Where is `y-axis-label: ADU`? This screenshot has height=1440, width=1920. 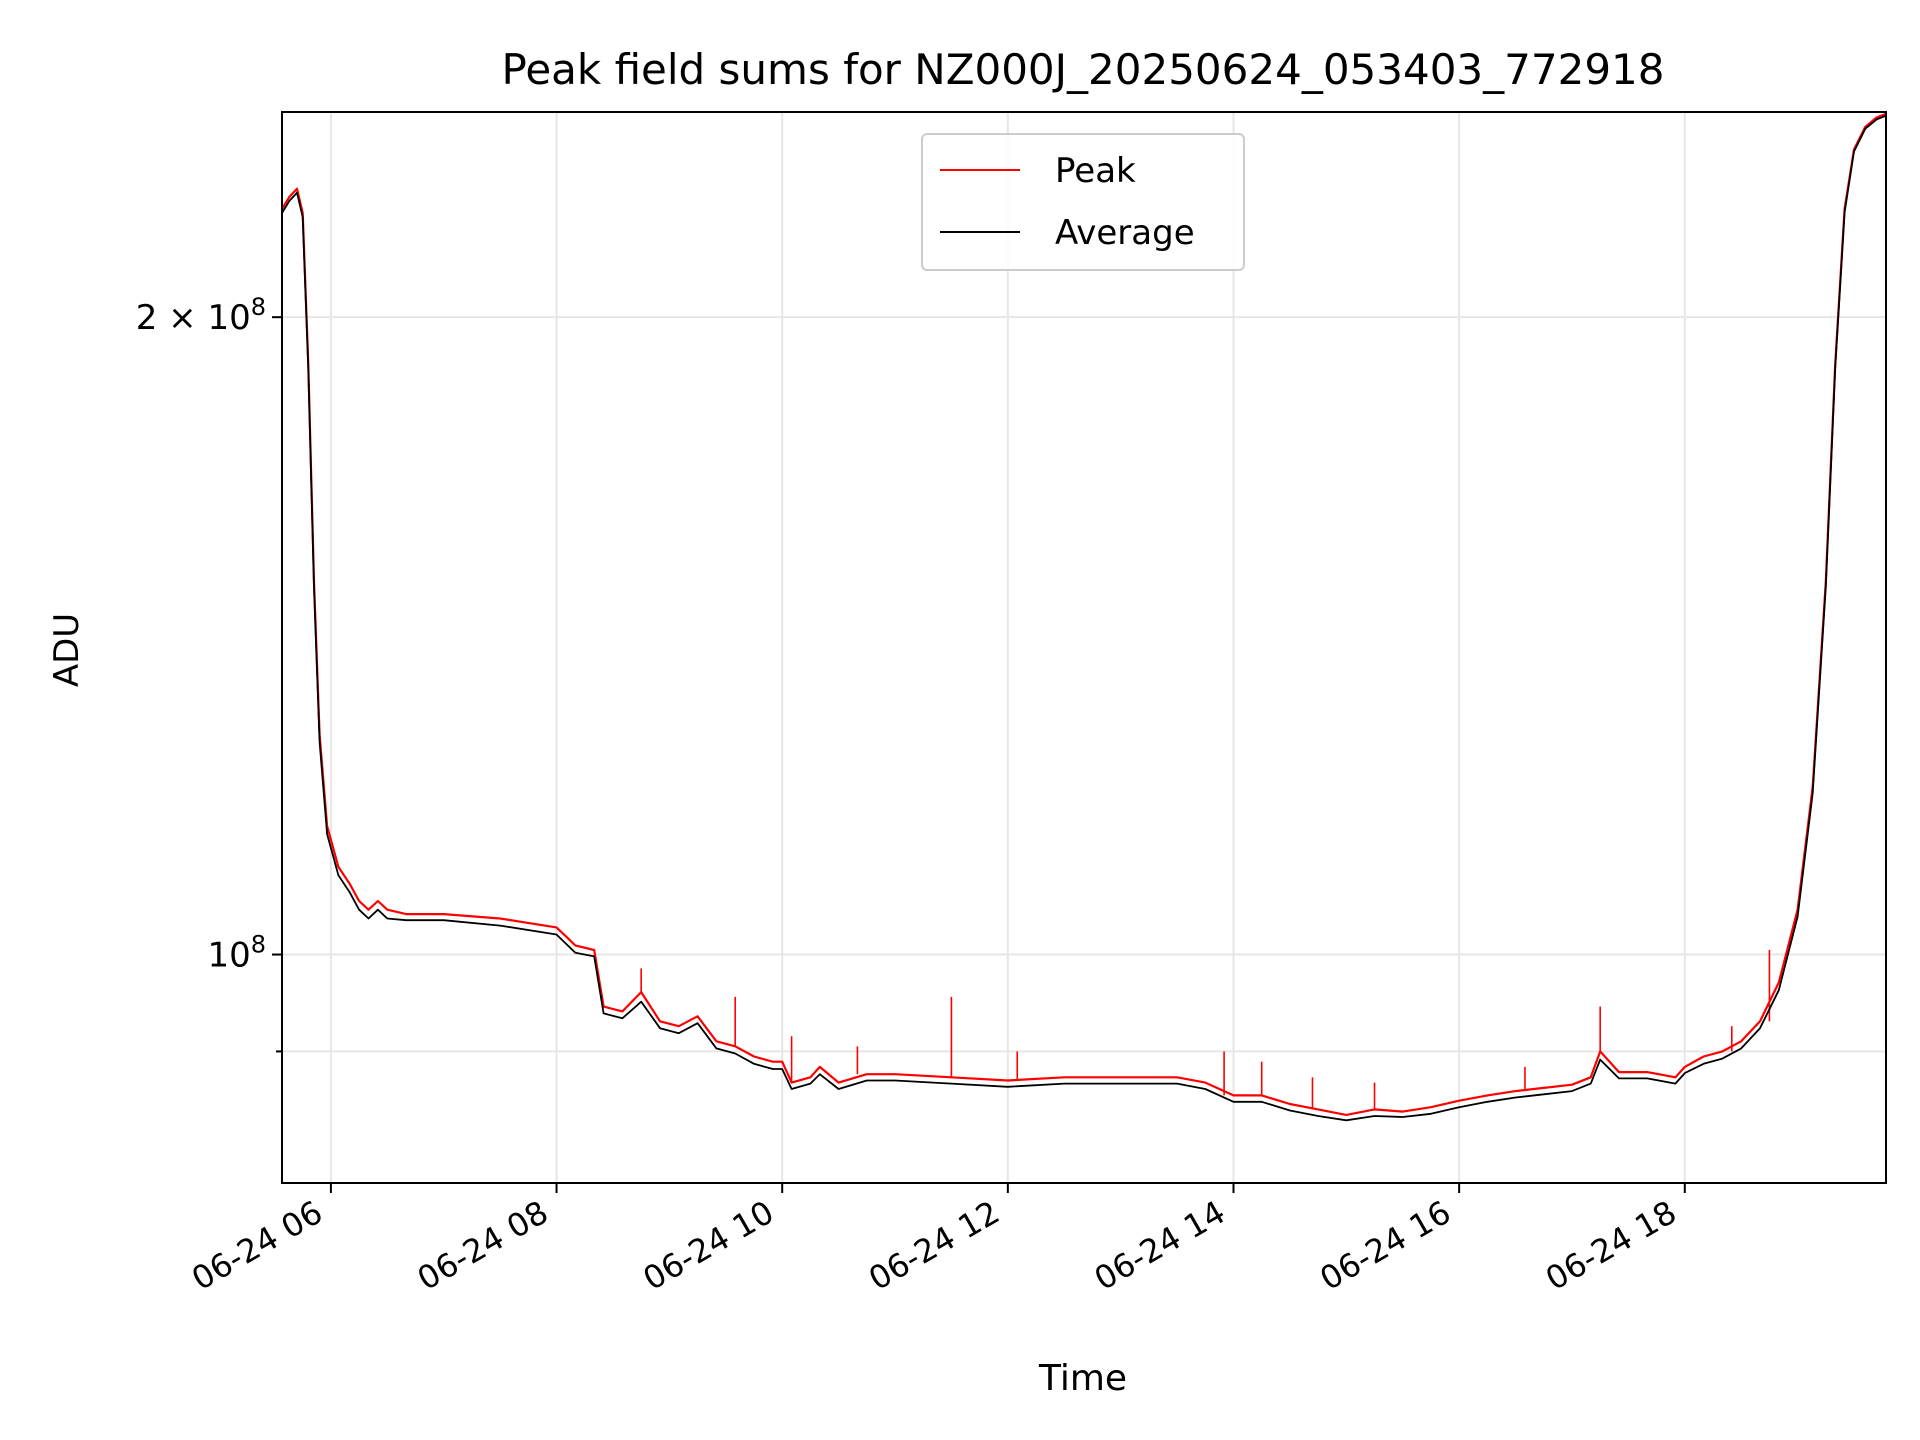
y-axis-label: ADU is located at coordinates (67, 650).